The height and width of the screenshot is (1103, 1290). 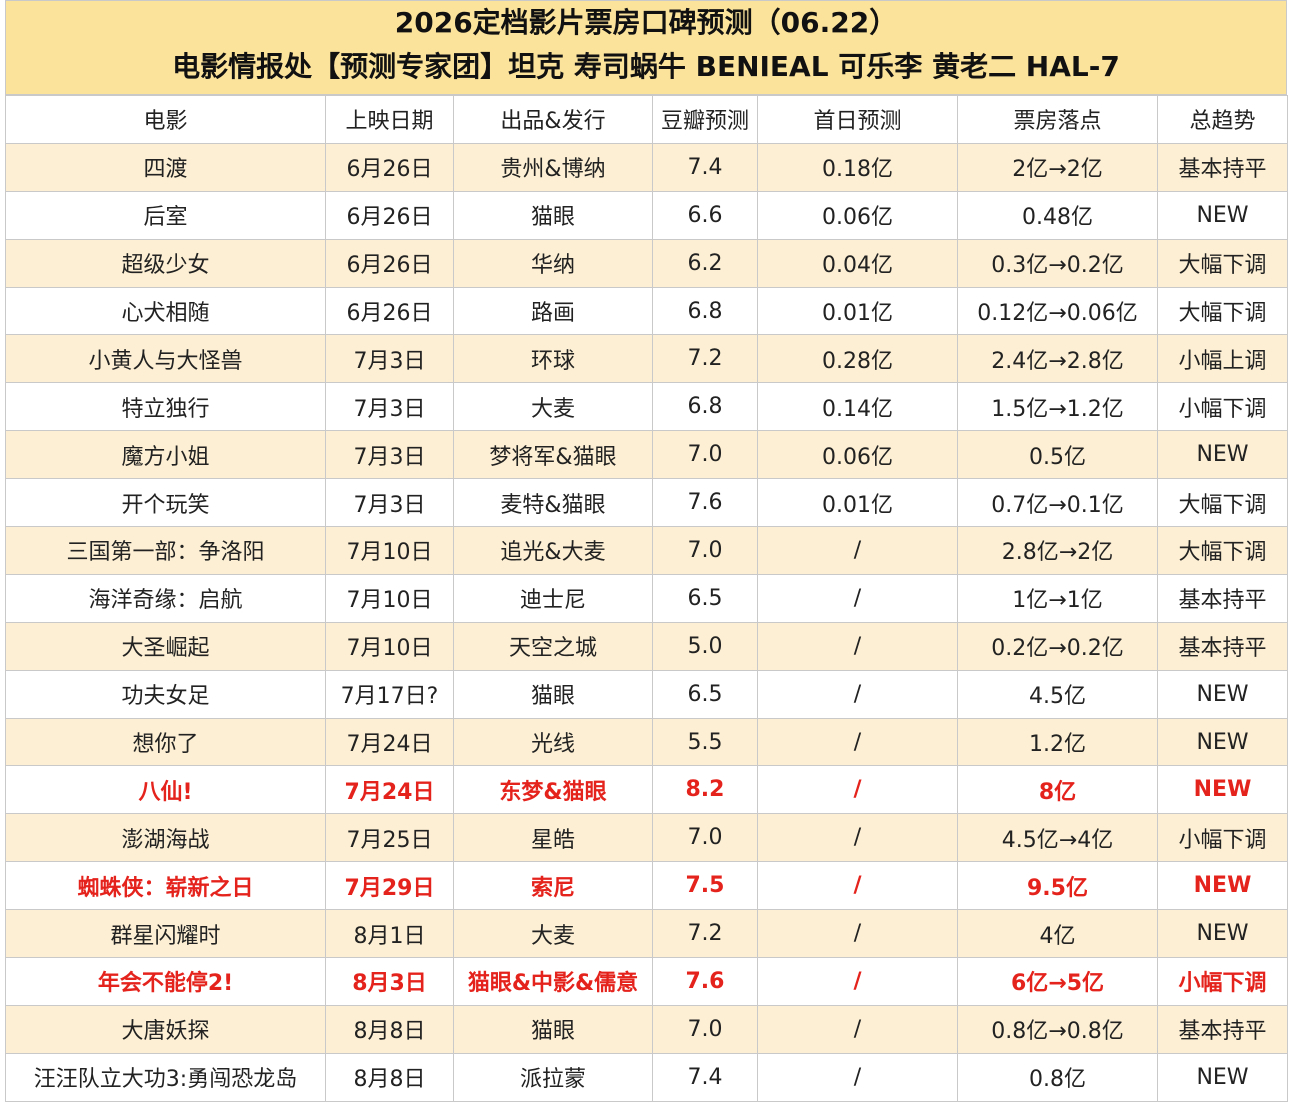 What do you see at coordinates (165, 742) in the screenshot?
I see `cell: 想你了` at bounding box center [165, 742].